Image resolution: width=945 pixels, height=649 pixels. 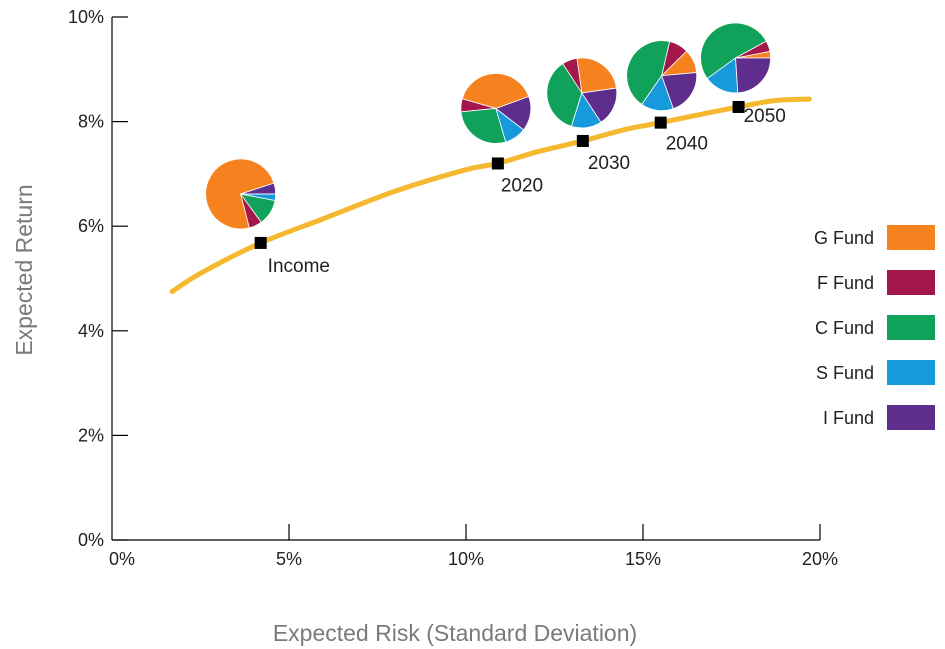 I want to click on portfolio-label: 2030, so click(x=609, y=163).